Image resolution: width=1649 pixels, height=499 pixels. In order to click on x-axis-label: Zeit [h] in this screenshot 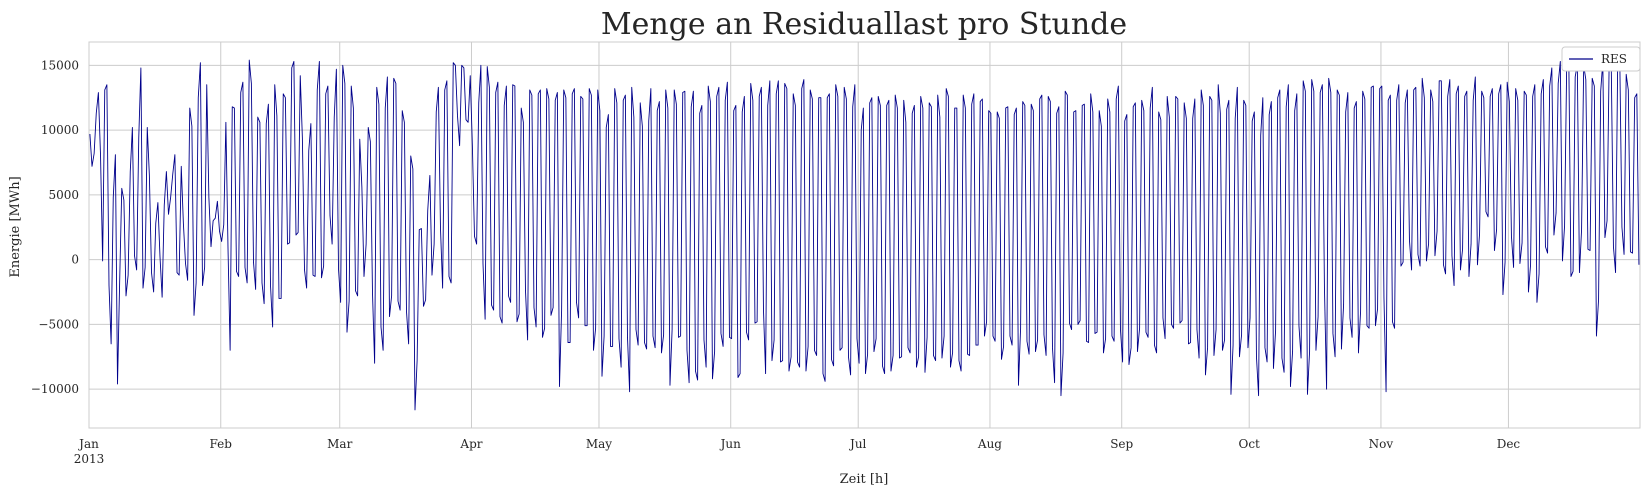, I will do `click(864, 479)`.